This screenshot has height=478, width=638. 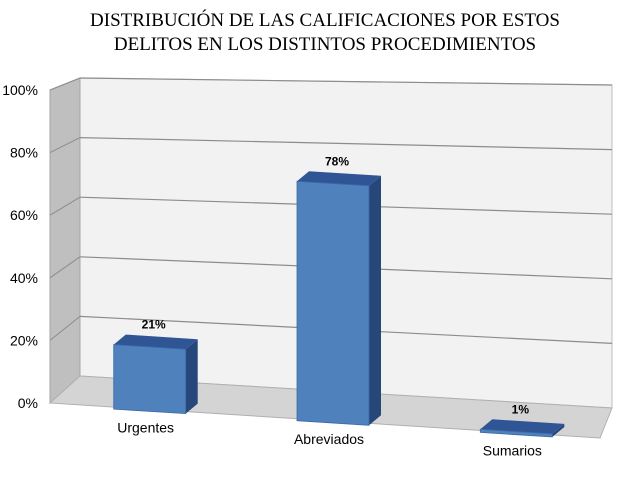 What do you see at coordinates (28, 403) in the screenshot?
I see `y-tick-label: 0%` at bounding box center [28, 403].